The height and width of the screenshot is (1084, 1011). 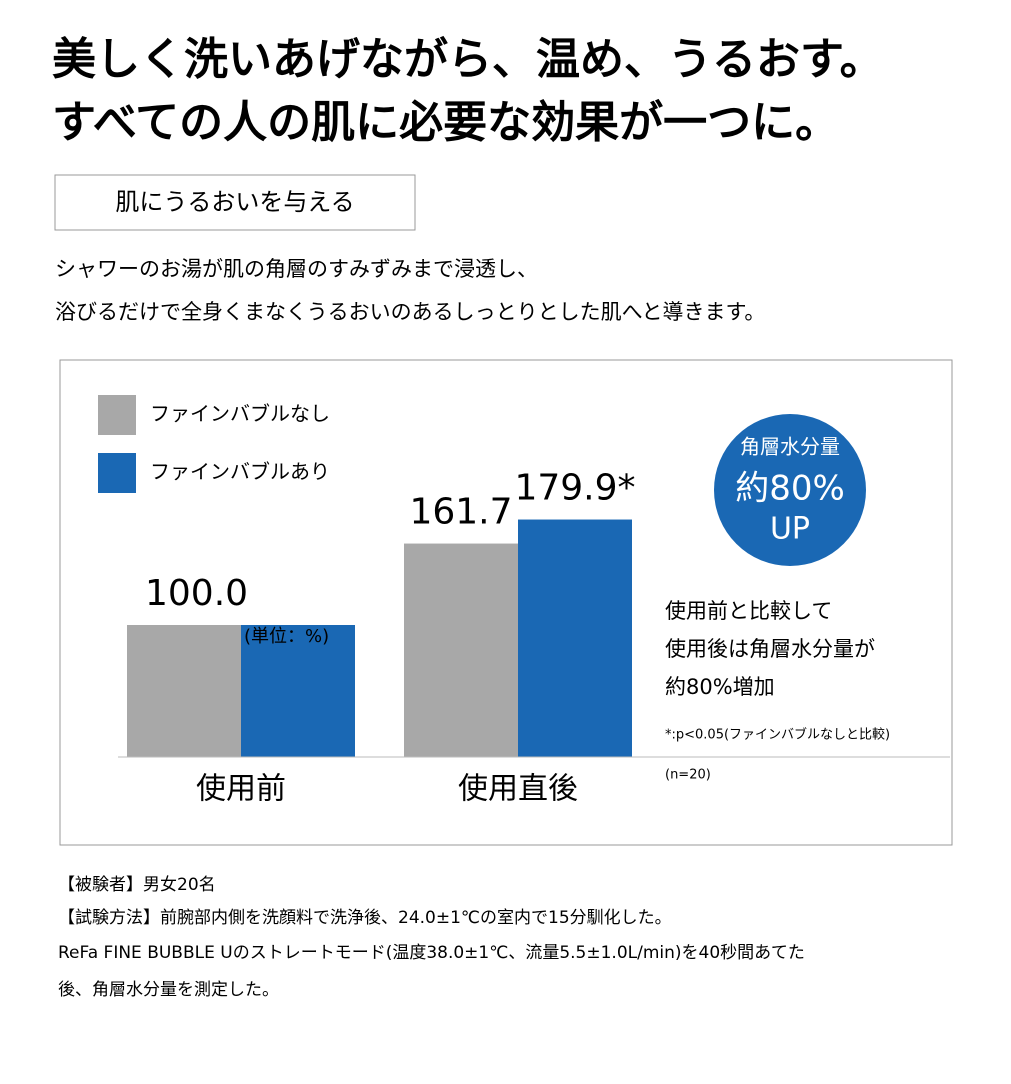 I want to click on note: 【試験方法】前腕部内側を洗顔料で洗浄後、24.0±1℃の室内で15分馴化した。, so click(x=365, y=918).